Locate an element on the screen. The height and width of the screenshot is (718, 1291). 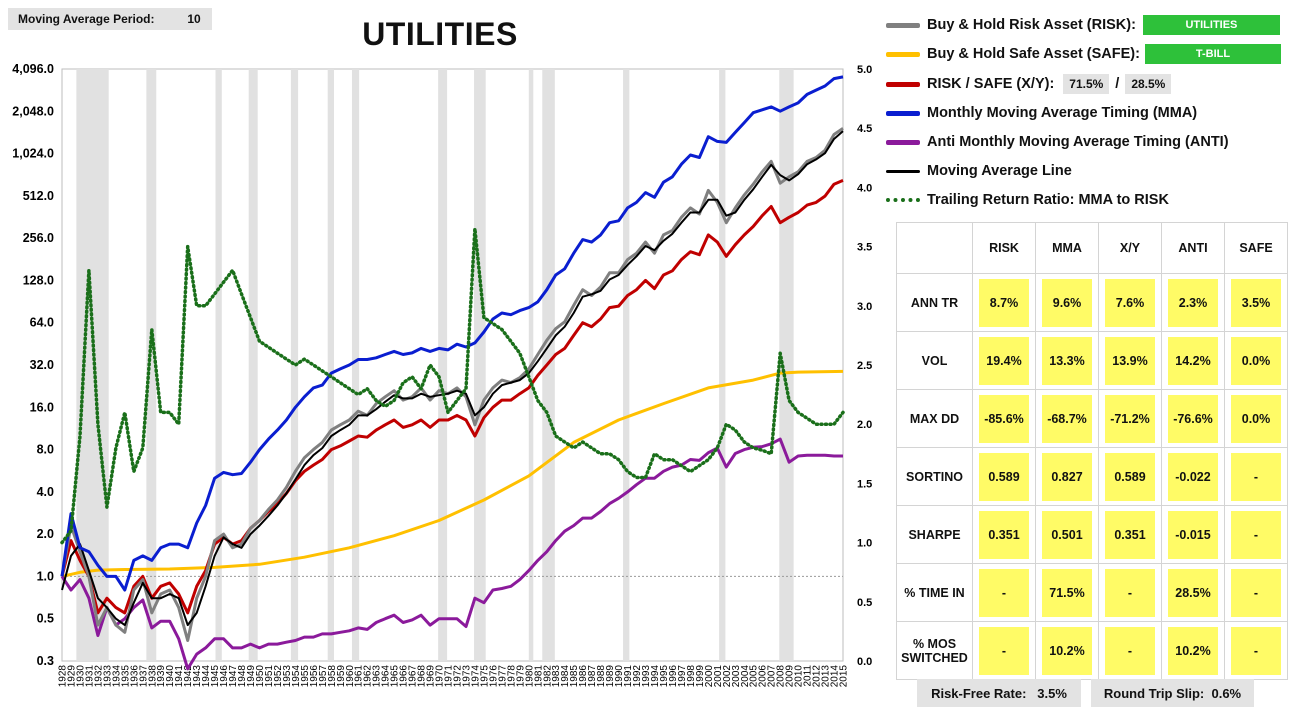
y-tick-label: 32.0 is located at coordinates (42, 365).